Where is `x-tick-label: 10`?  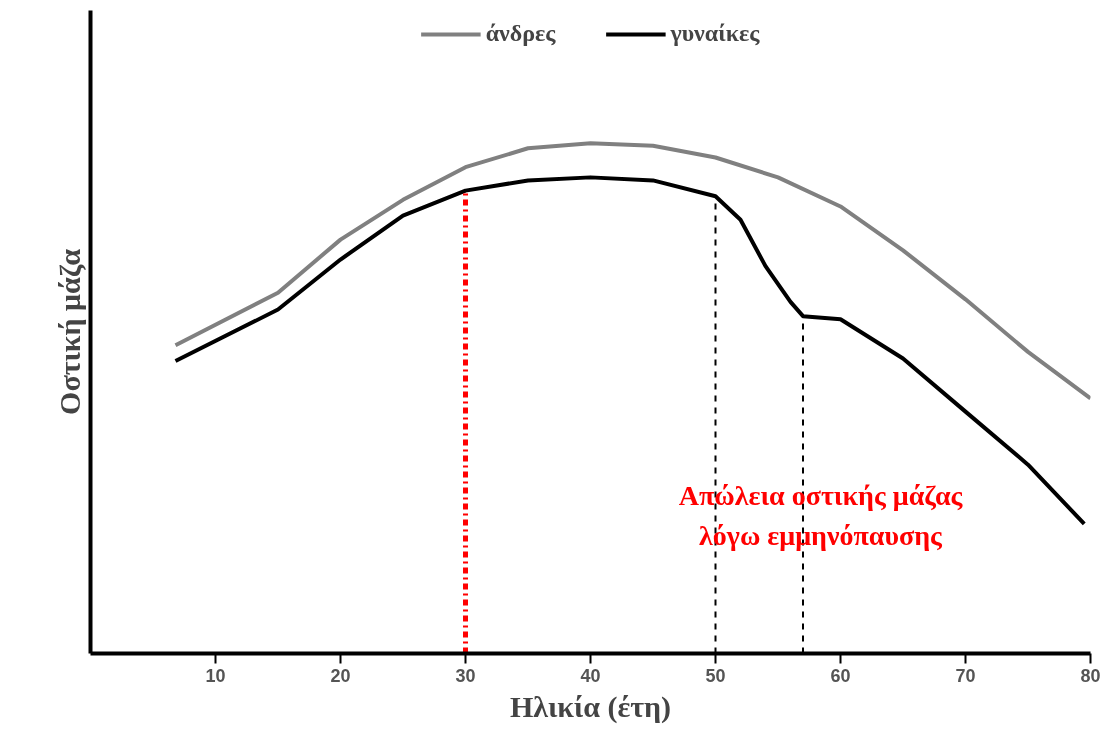
x-tick-label: 10 is located at coordinates (215, 675).